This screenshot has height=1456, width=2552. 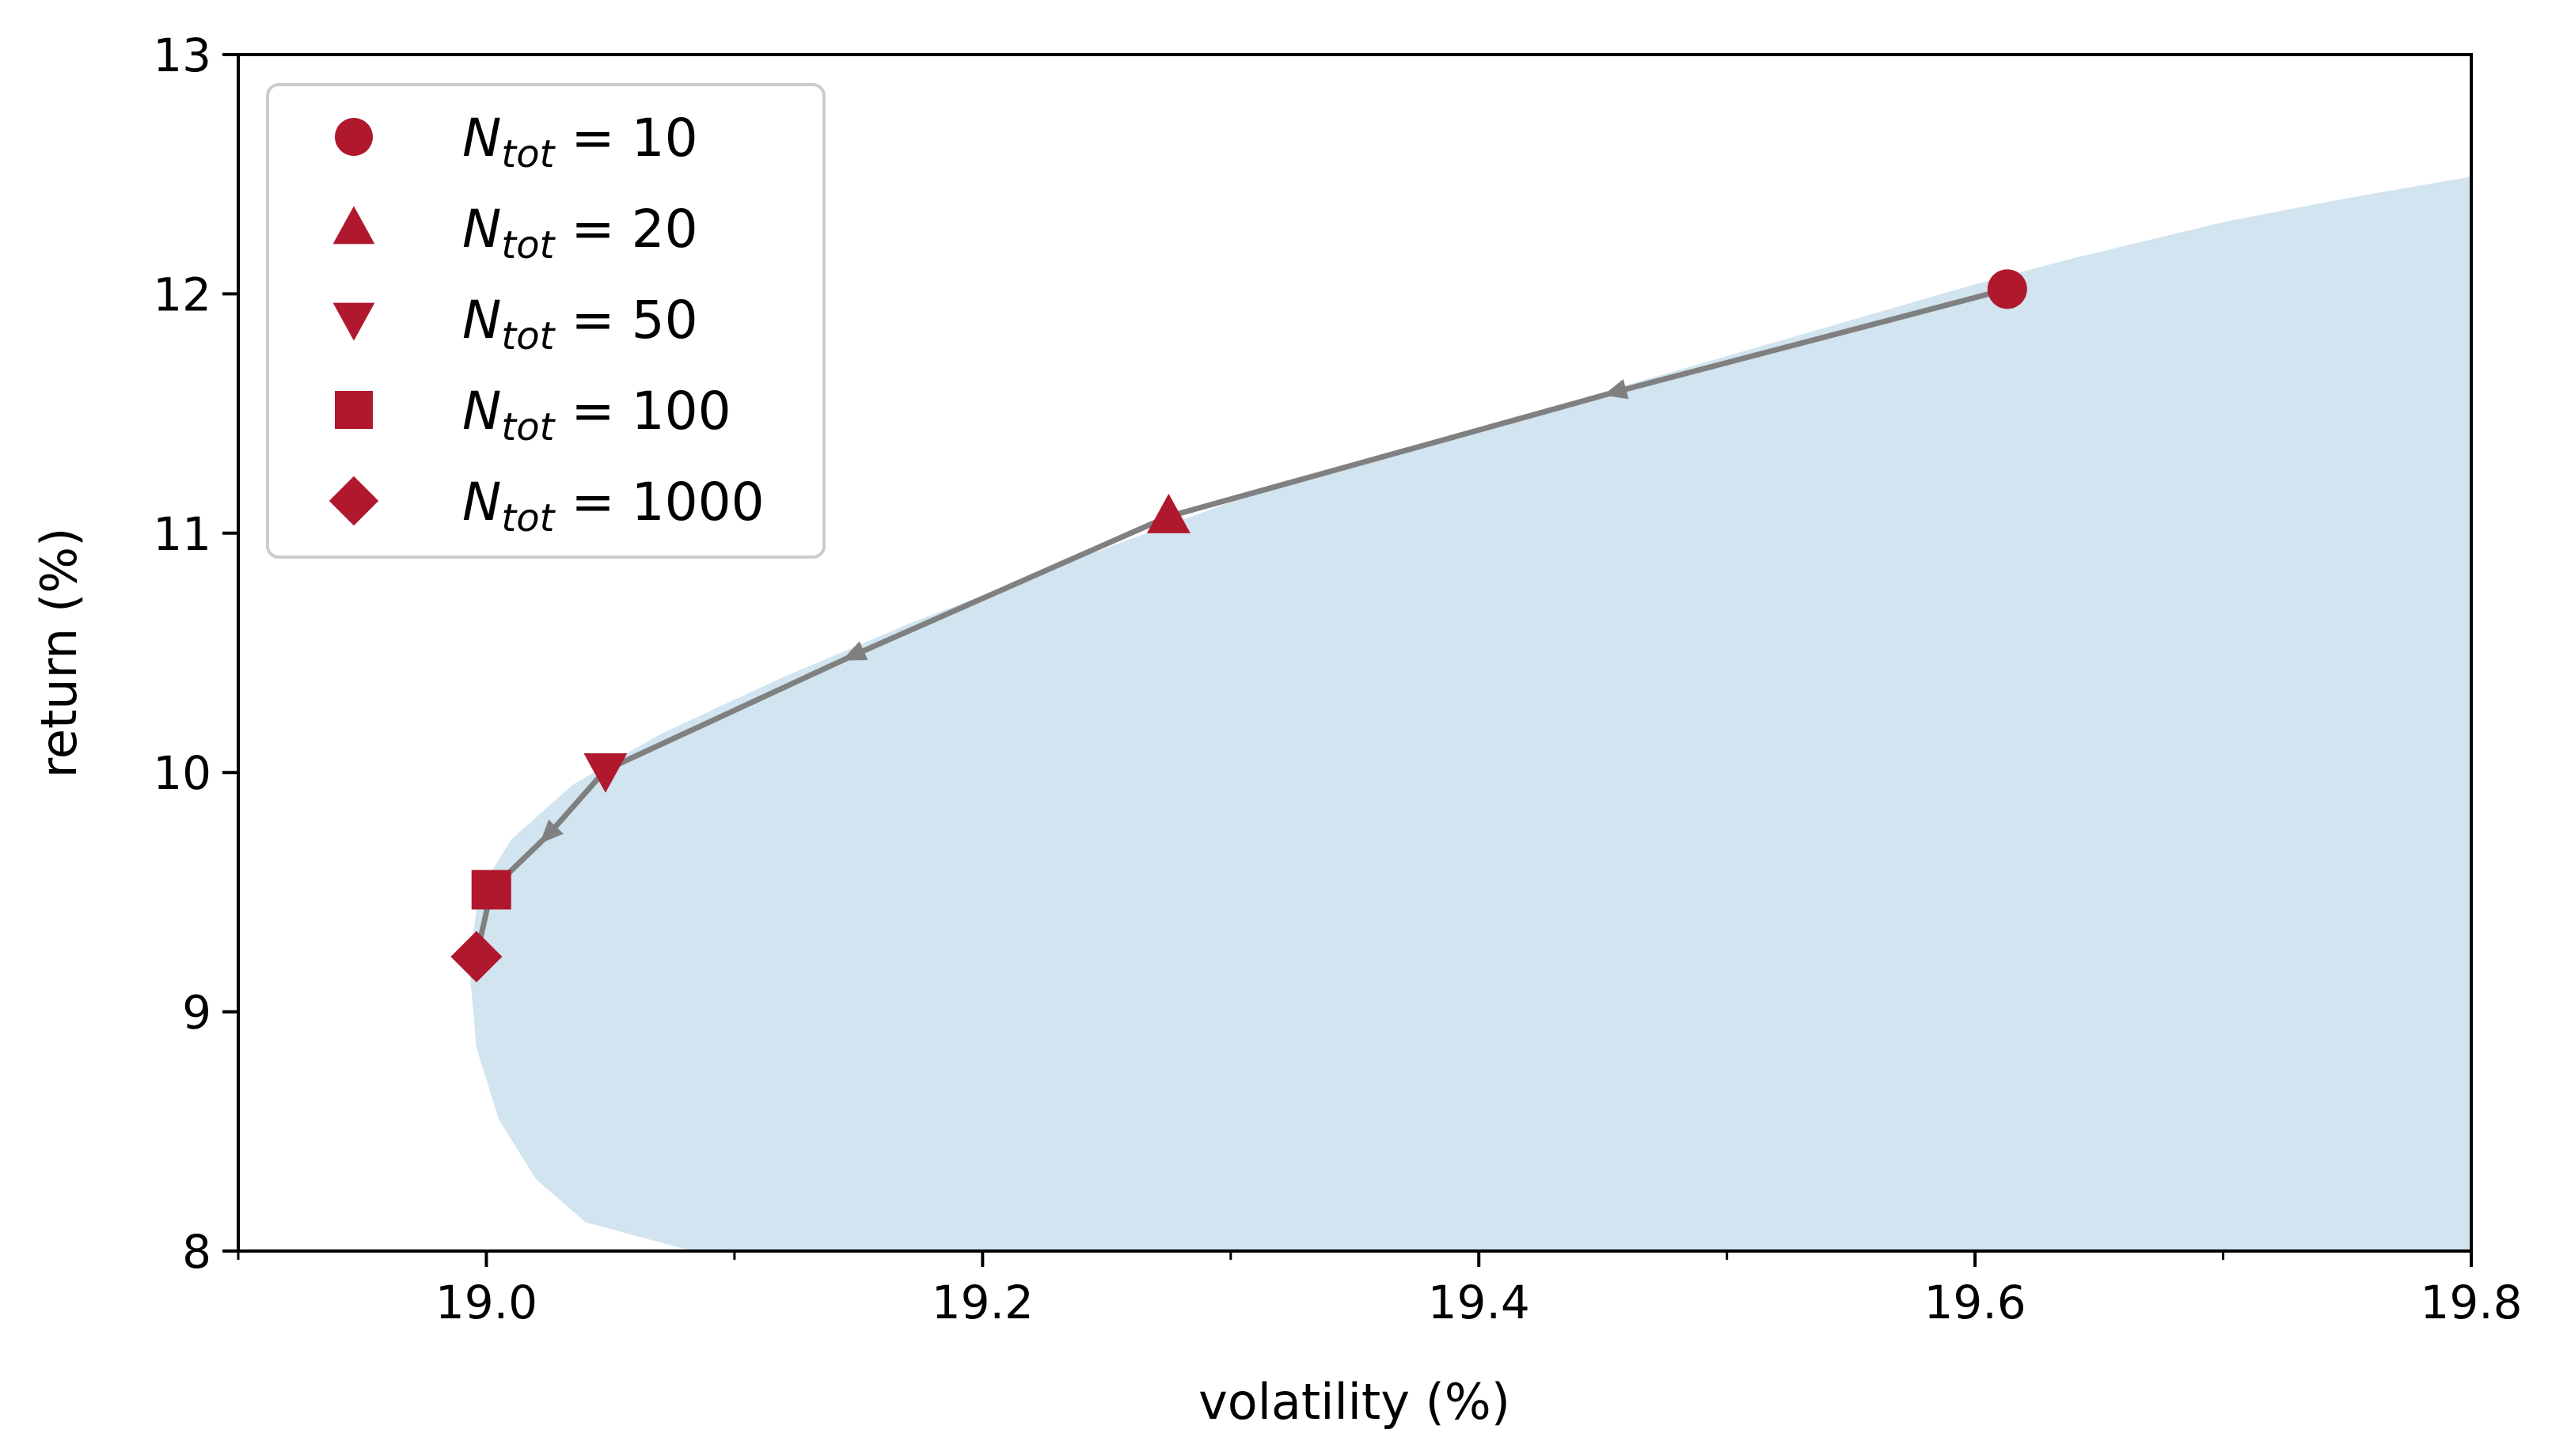 I want to click on x-axis-label: volatility (%), so click(x=1354, y=1402).